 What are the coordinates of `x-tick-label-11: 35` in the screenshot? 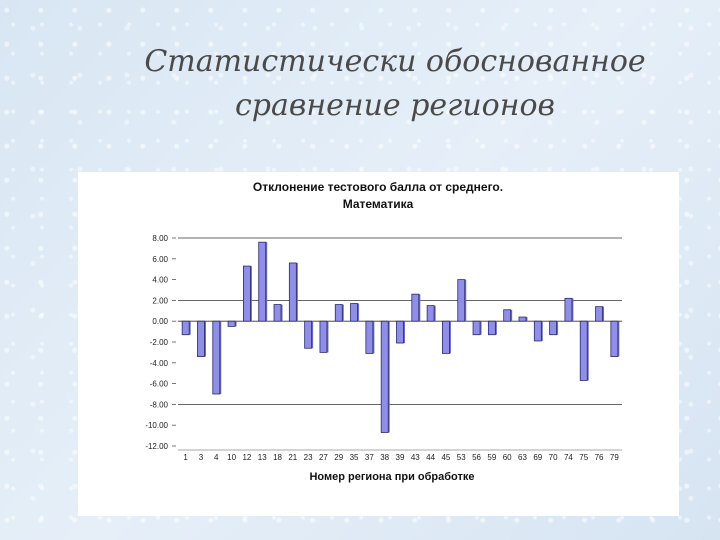 It's located at (354, 457).